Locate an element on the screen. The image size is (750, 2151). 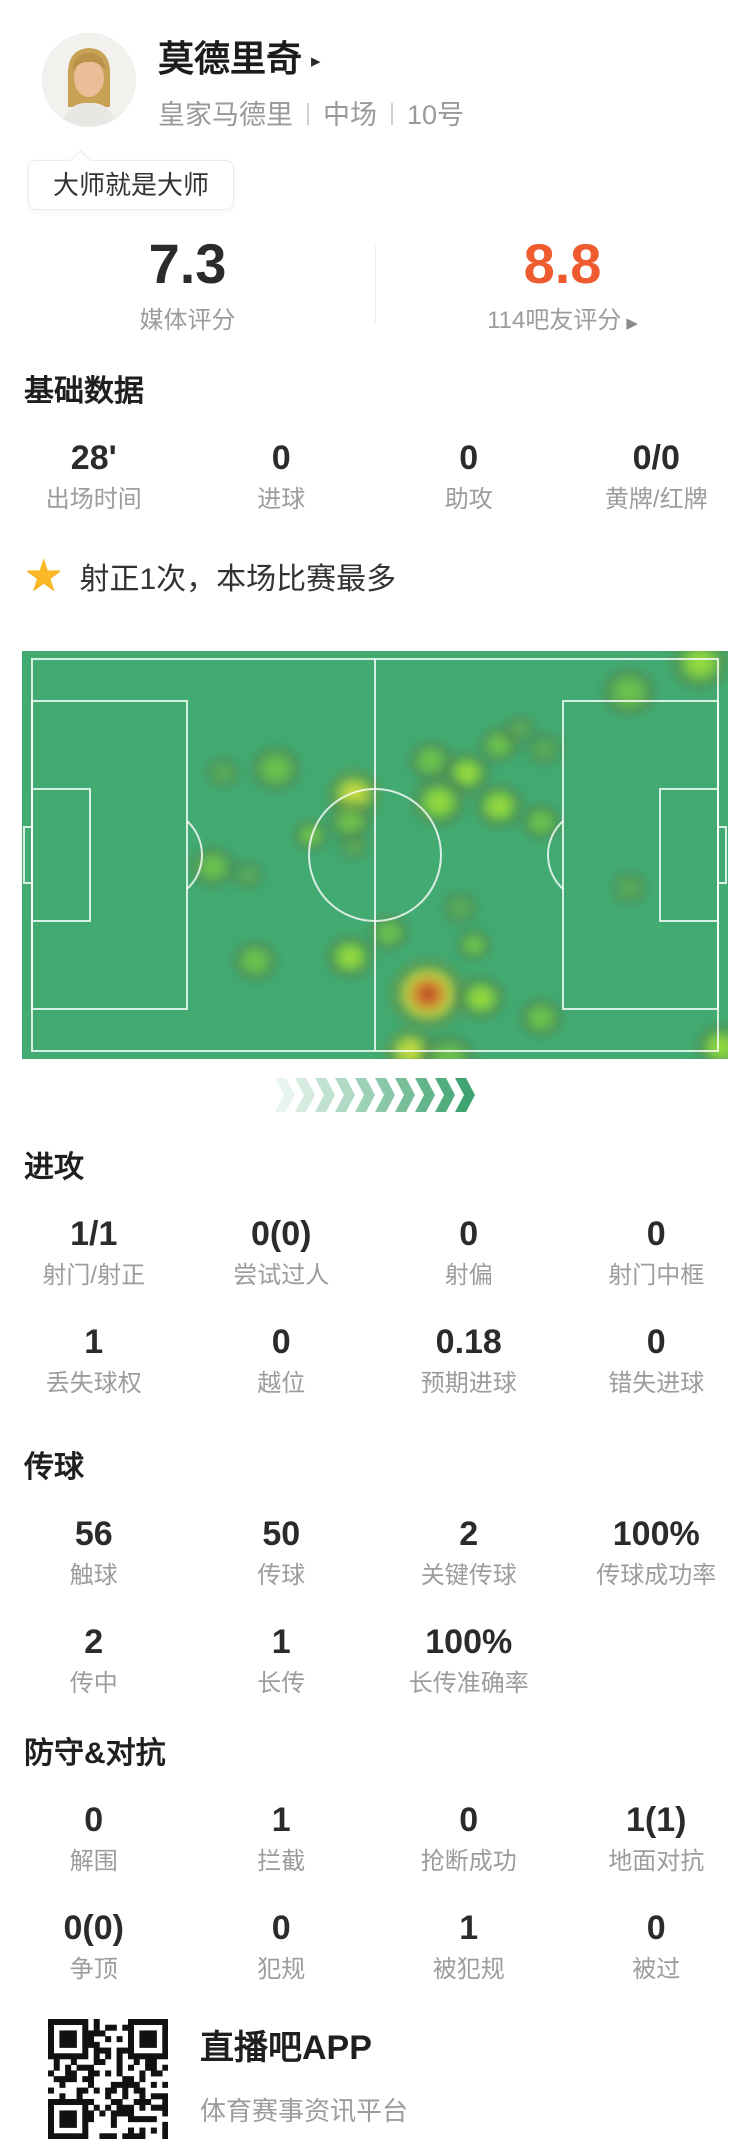
stat-label: 触球 is located at coordinates (93, 1575).